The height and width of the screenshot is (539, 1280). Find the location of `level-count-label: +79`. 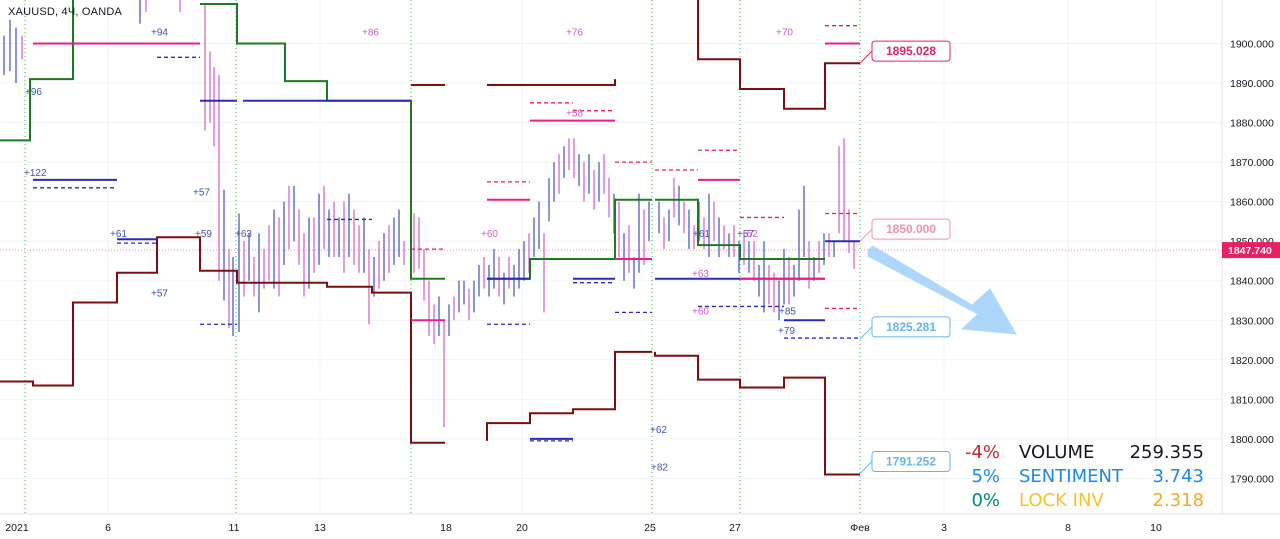

level-count-label: +79 is located at coordinates (786, 331).